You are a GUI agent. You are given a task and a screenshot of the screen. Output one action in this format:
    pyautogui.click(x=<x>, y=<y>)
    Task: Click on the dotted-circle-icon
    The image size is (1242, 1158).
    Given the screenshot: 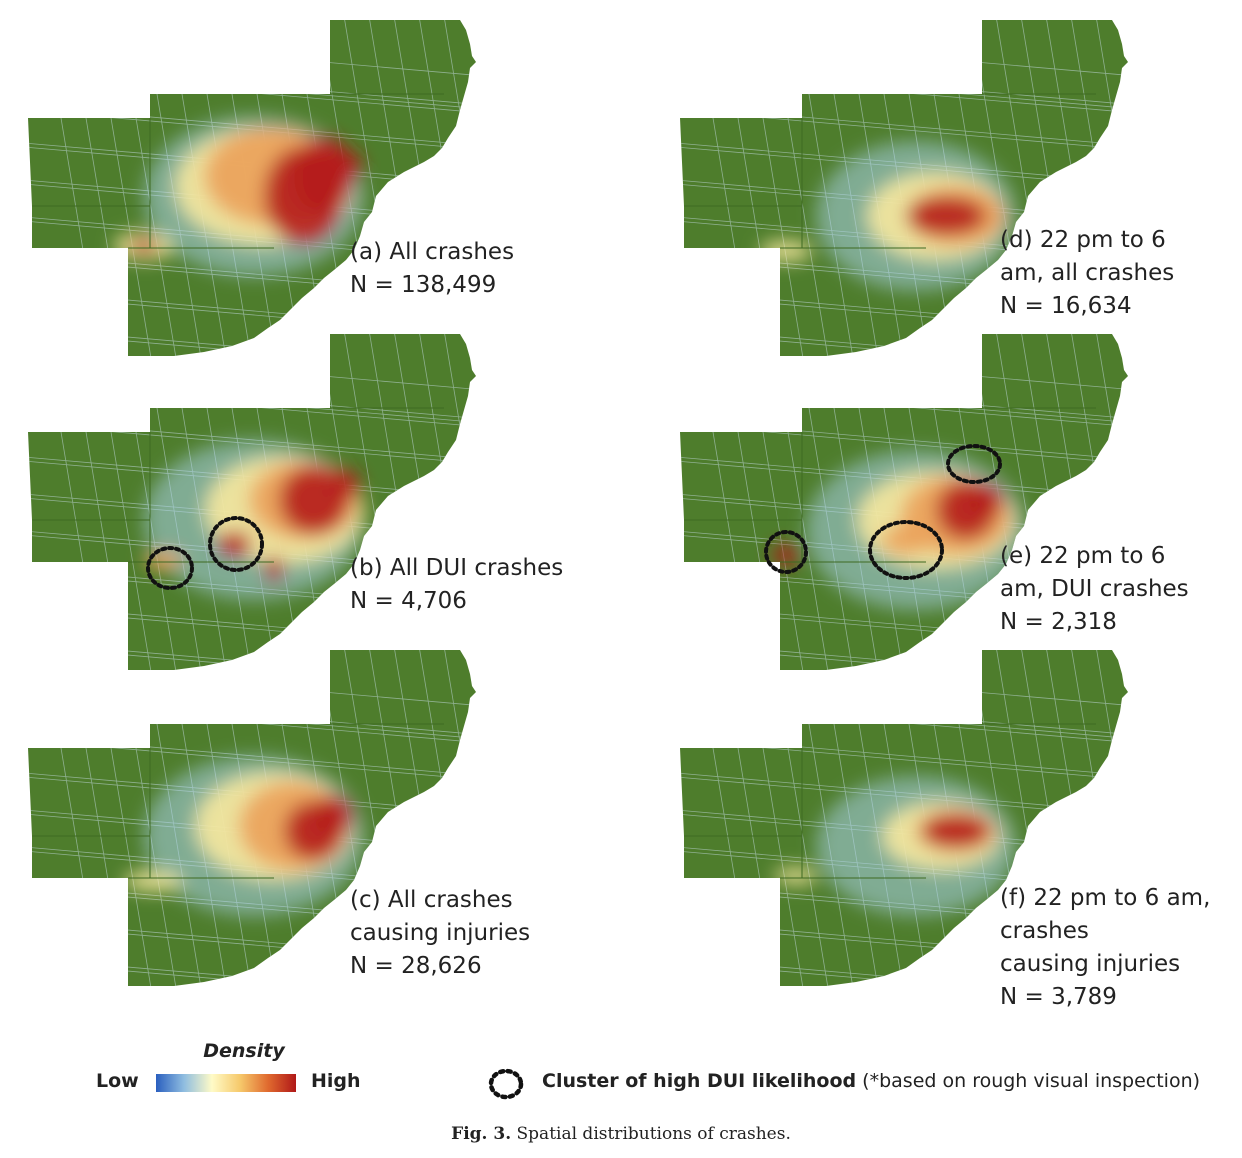 What is the action you would take?
    pyautogui.click(x=506, y=1084)
    